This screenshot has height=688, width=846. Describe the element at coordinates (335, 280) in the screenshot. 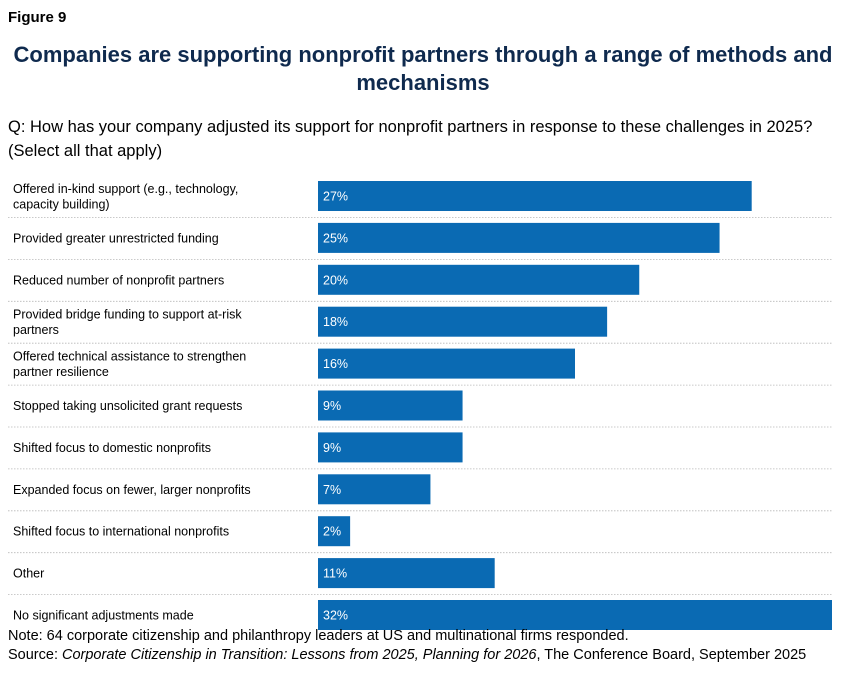

I see `value-label: 20%` at that location.